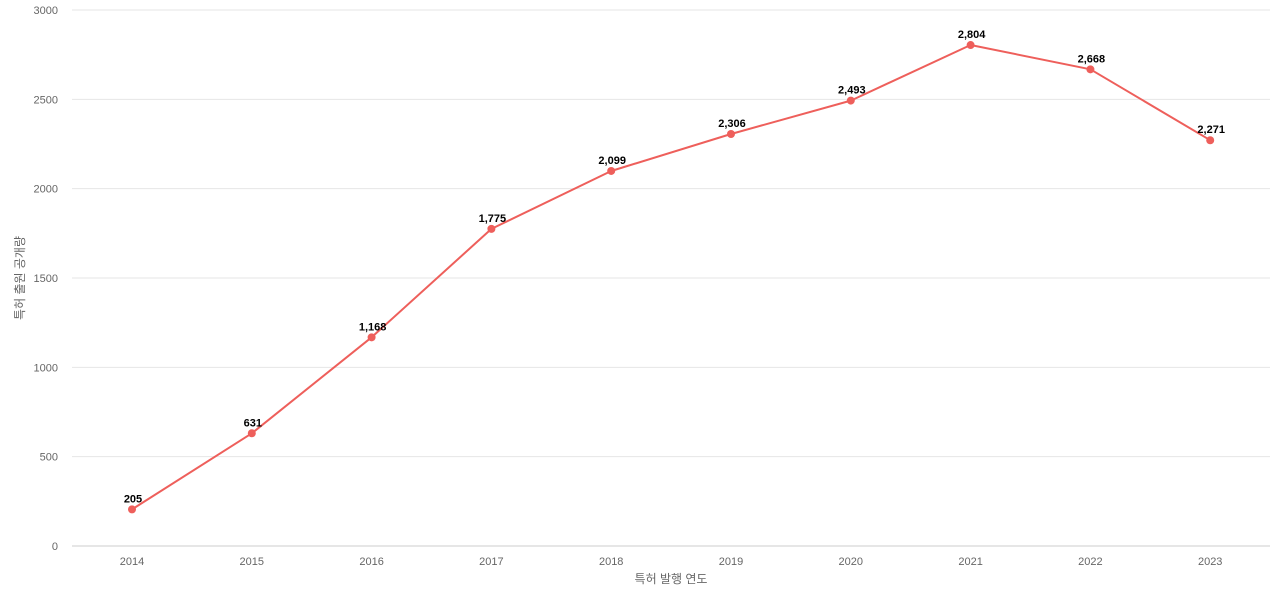 This screenshot has height=605, width=1280. I want to click on x-tick-label: 2019, so click(731, 562).